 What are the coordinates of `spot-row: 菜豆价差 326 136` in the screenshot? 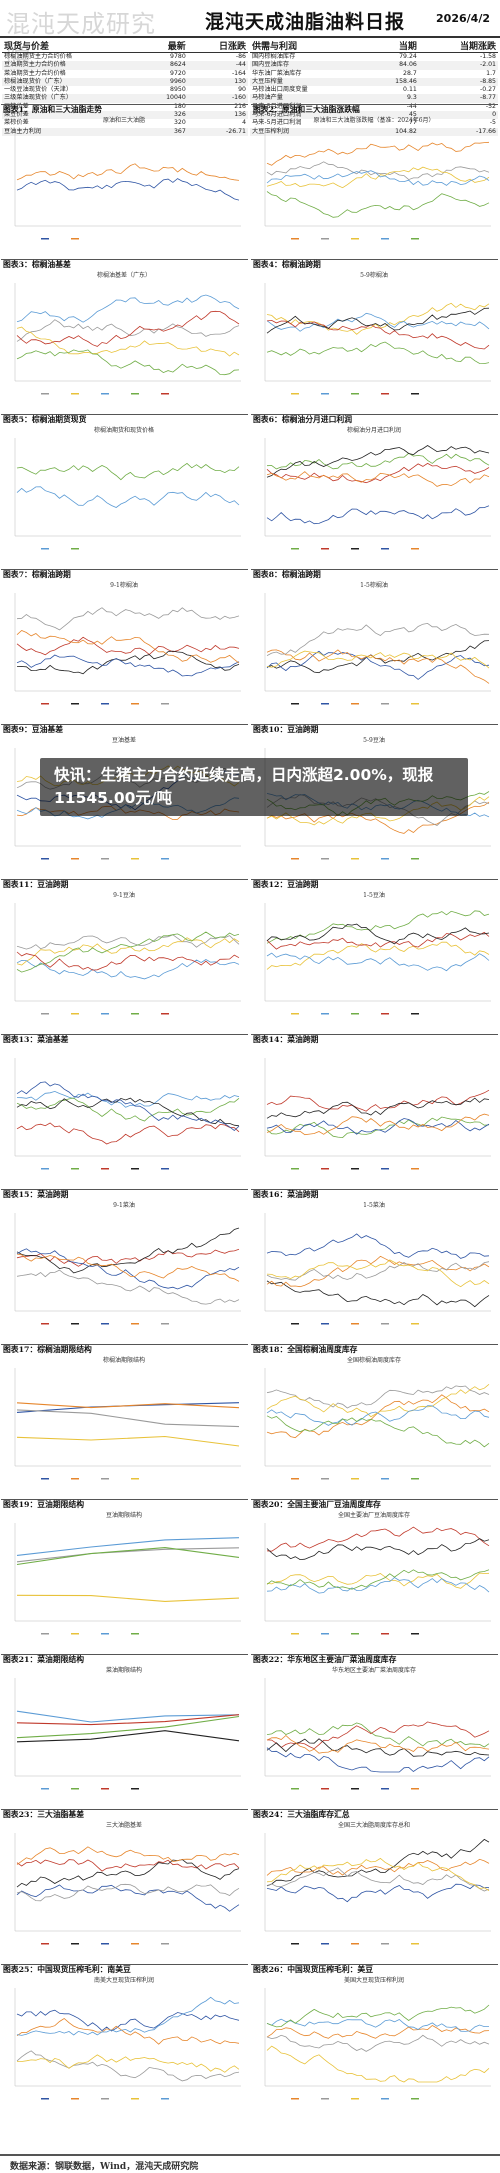 It's located at (125, 115).